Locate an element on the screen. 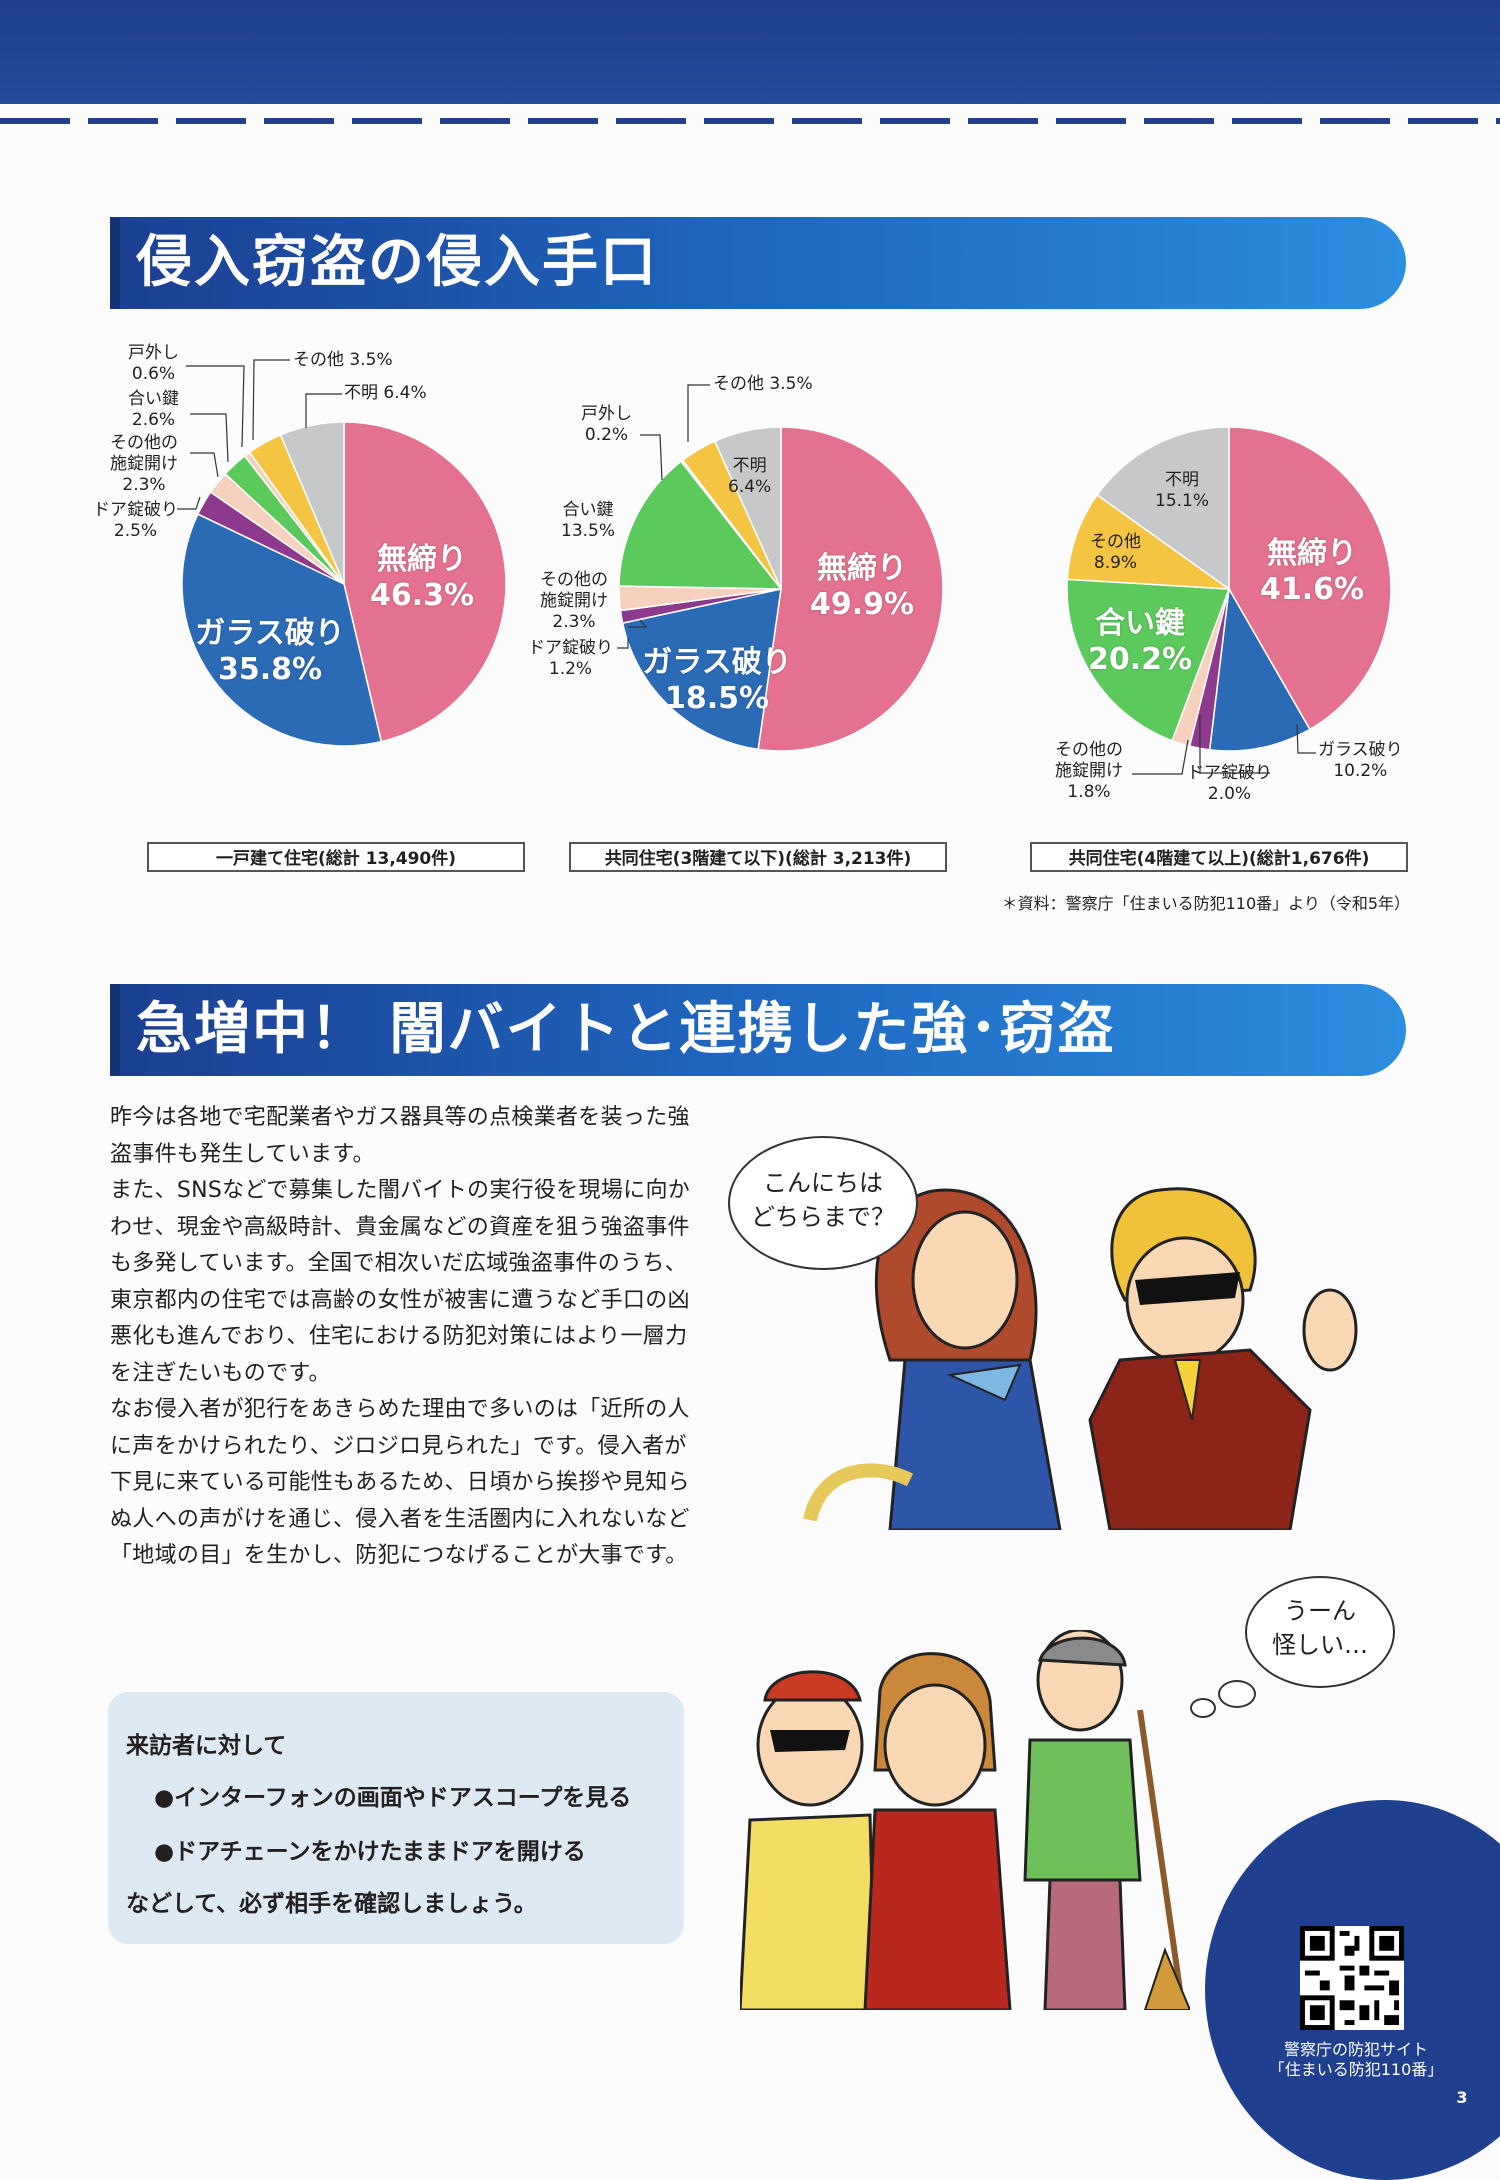  label-door-1: ドア錠破り 2.5% is located at coordinates (135, 520).